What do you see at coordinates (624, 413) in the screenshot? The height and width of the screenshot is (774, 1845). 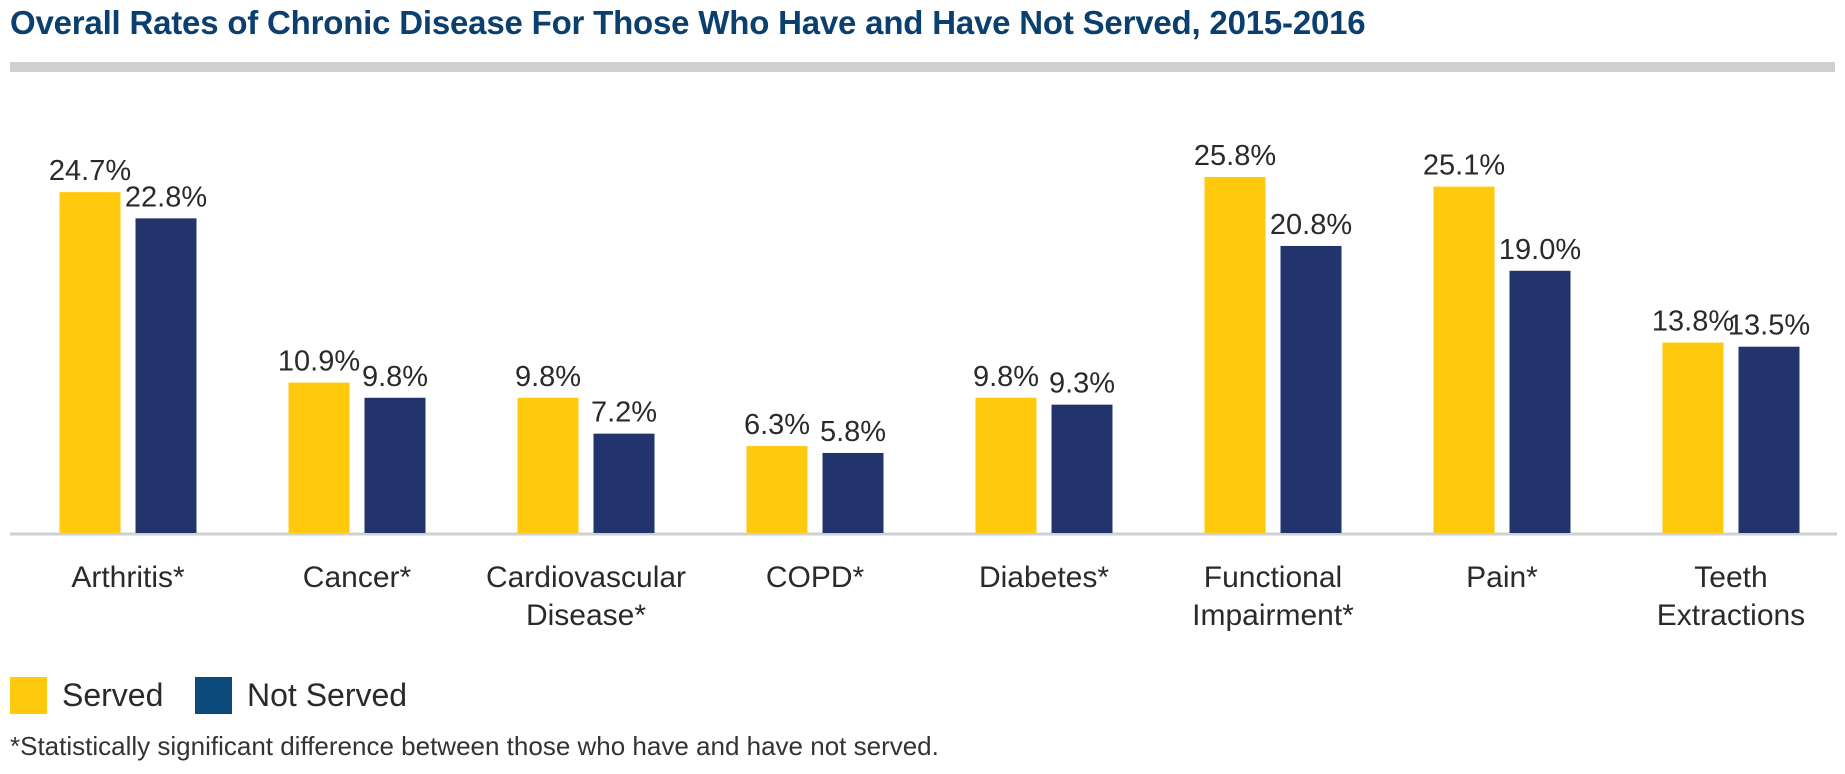 I see `data-label-not-served: 7.2%` at bounding box center [624, 413].